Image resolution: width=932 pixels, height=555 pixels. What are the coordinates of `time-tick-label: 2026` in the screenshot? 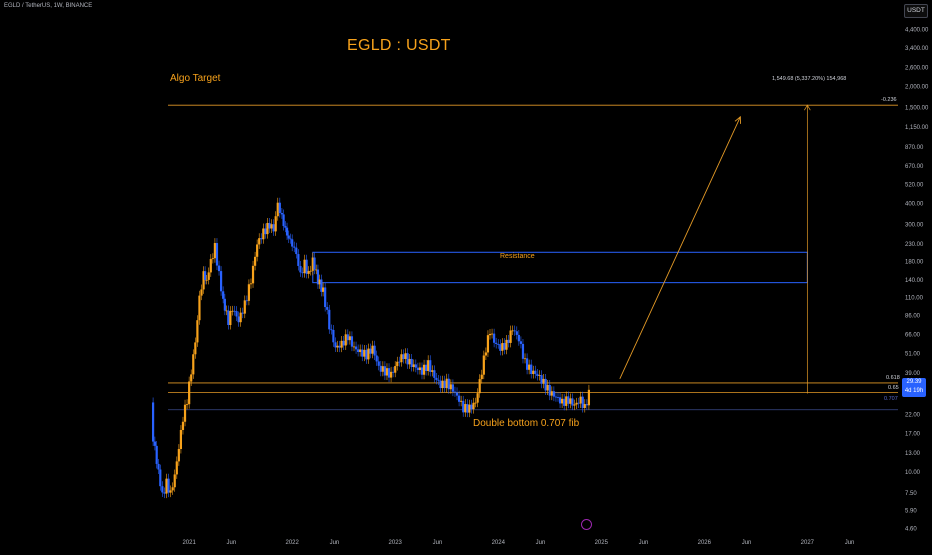 It's located at (705, 543).